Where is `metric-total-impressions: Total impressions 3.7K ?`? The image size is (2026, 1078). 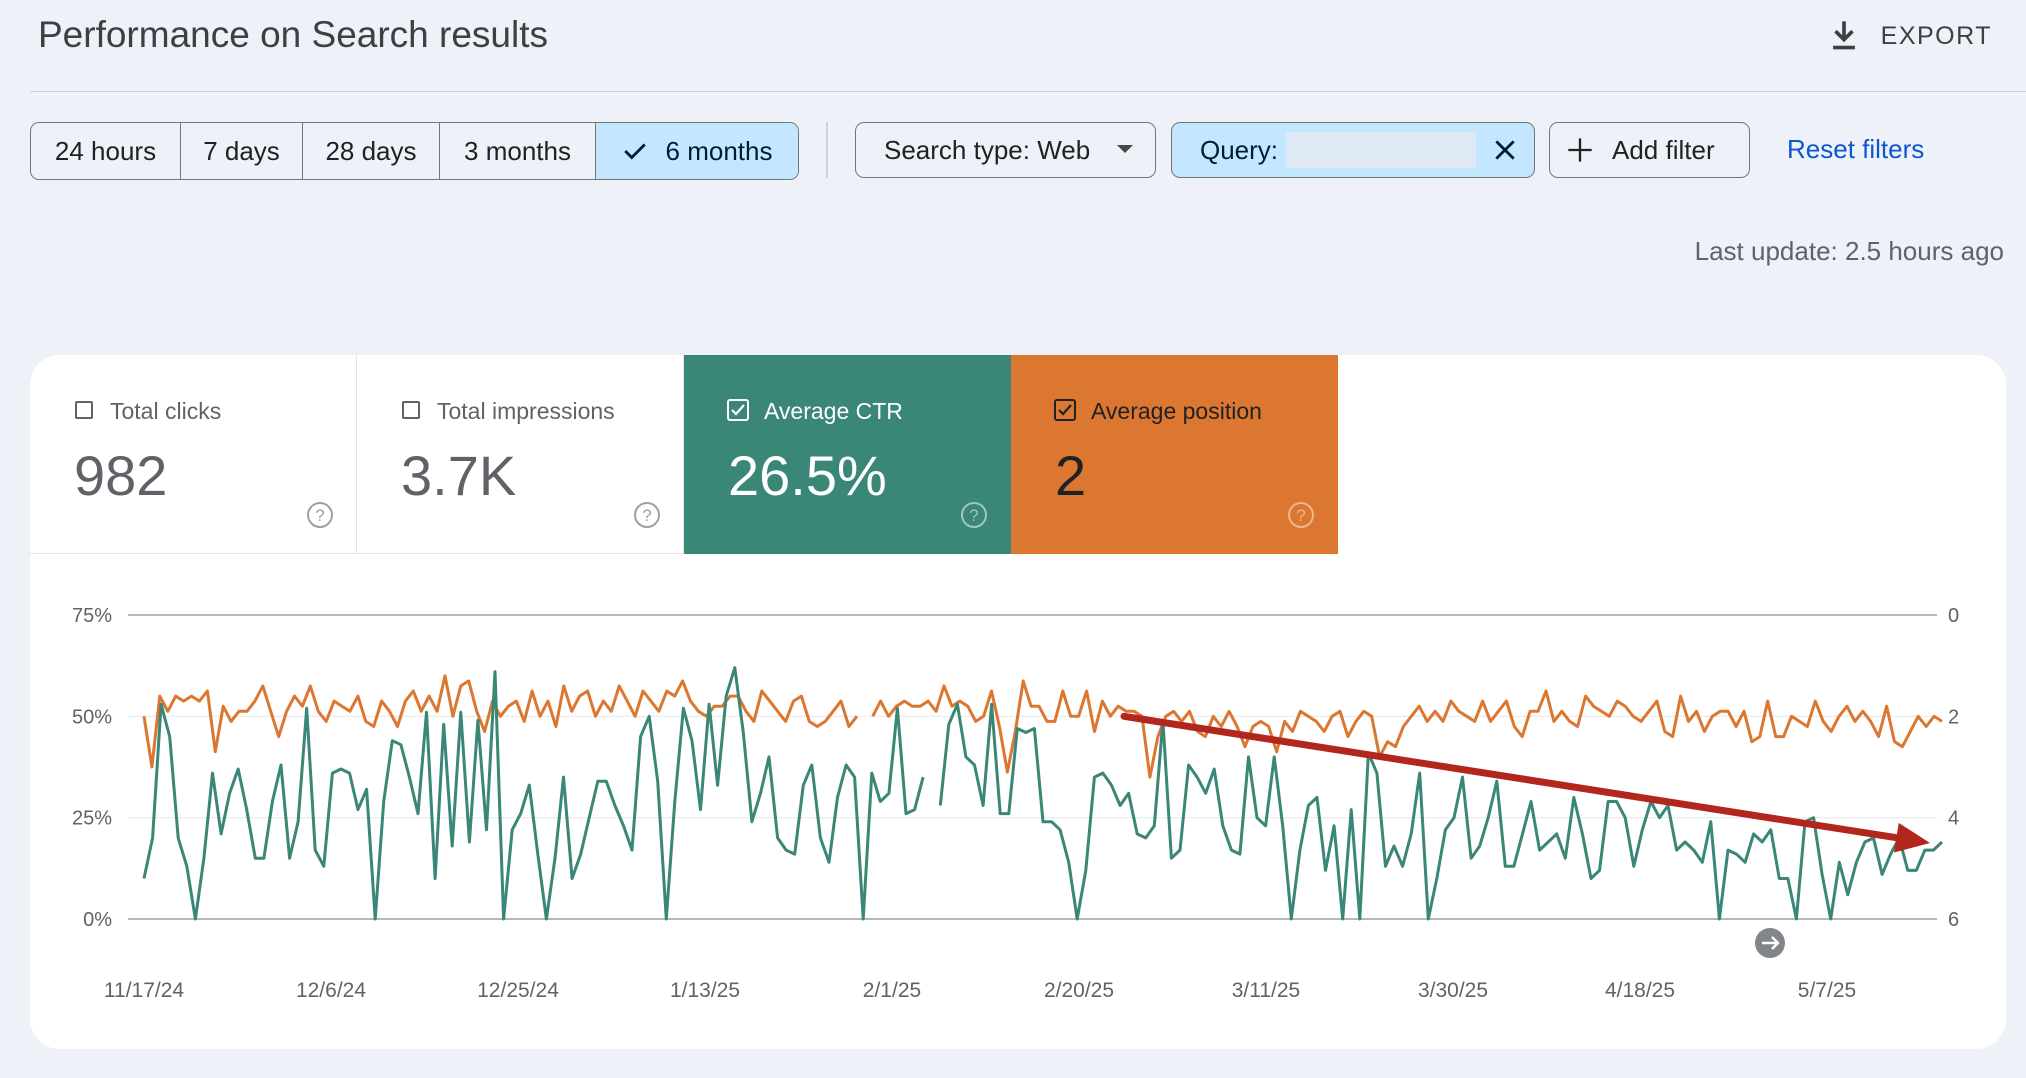 metric-total-impressions: Total impressions 3.7K ? is located at coordinates (520, 454).